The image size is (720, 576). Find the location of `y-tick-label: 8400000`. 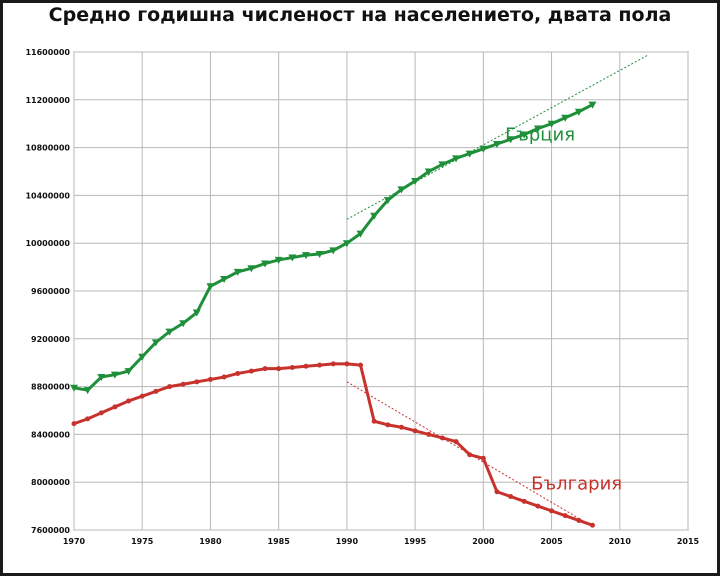

y-tick-label: 8400000 is located at coordinates (50, 434).